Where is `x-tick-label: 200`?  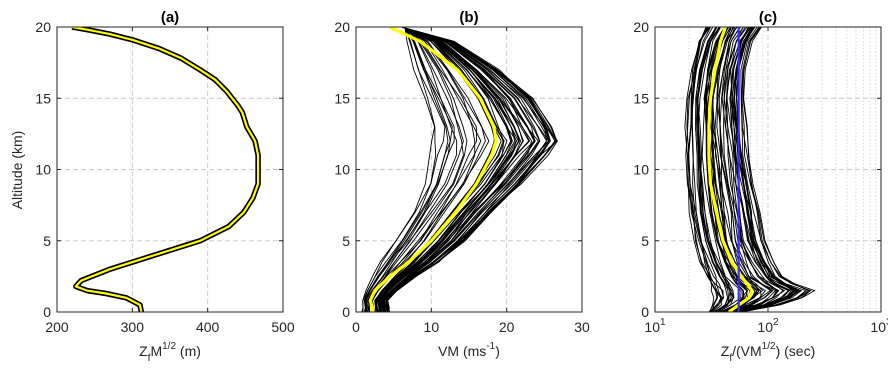 x-tick-label: 200 is located at coordinates (57, 327).